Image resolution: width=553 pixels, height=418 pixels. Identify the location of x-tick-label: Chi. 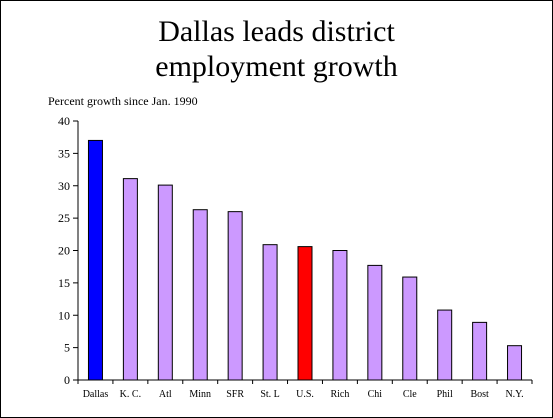
(375, 394).